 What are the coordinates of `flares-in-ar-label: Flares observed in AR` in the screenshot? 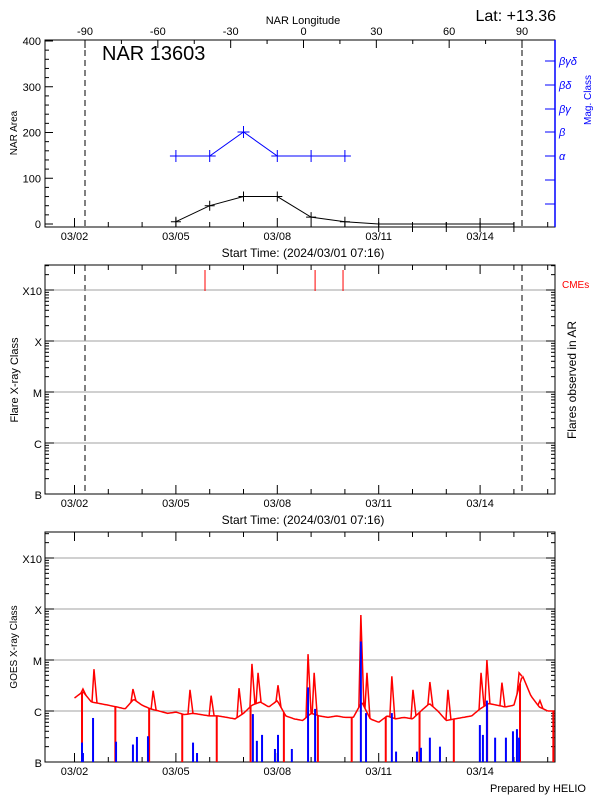 It's located at (572, 380).